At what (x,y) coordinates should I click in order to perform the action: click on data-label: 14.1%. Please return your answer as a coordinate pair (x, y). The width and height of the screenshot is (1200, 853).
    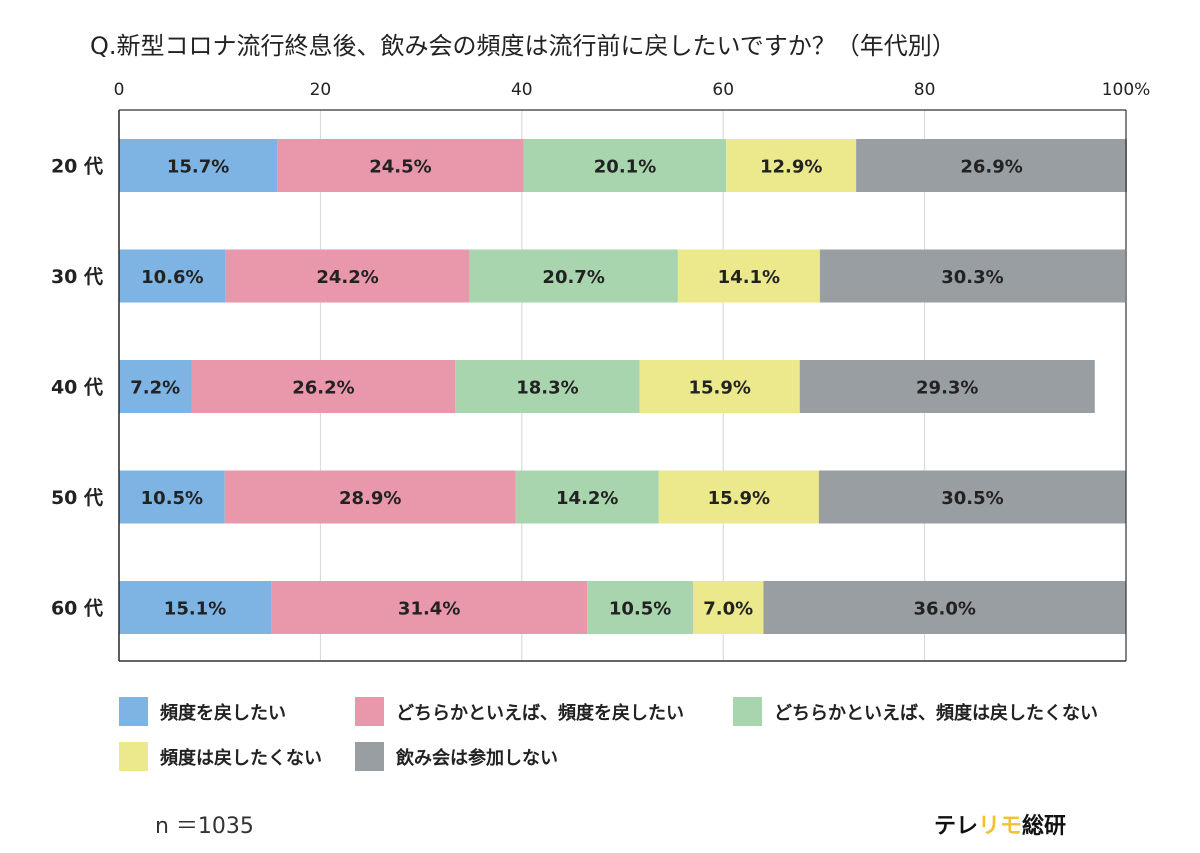
    Looking at the image, I should click on (749, 277).